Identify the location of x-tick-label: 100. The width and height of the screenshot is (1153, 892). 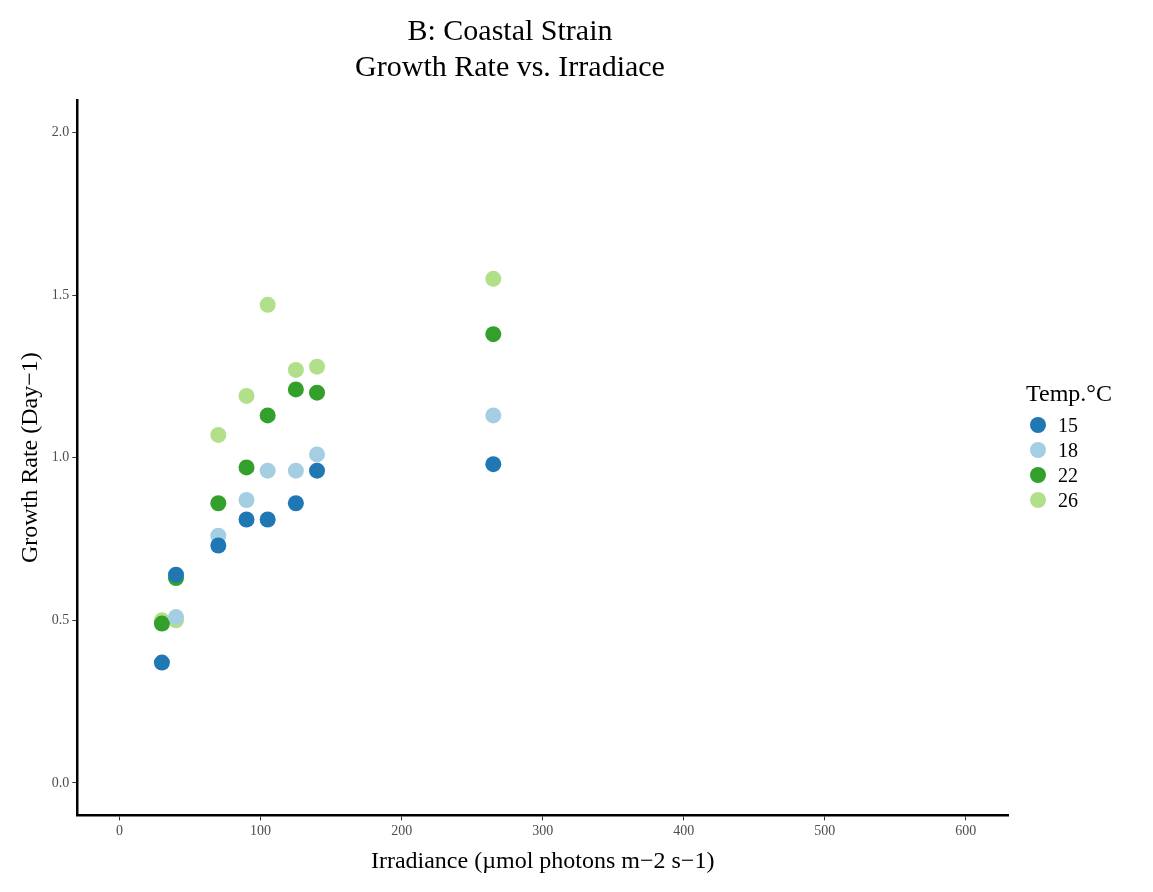
(261, 831).